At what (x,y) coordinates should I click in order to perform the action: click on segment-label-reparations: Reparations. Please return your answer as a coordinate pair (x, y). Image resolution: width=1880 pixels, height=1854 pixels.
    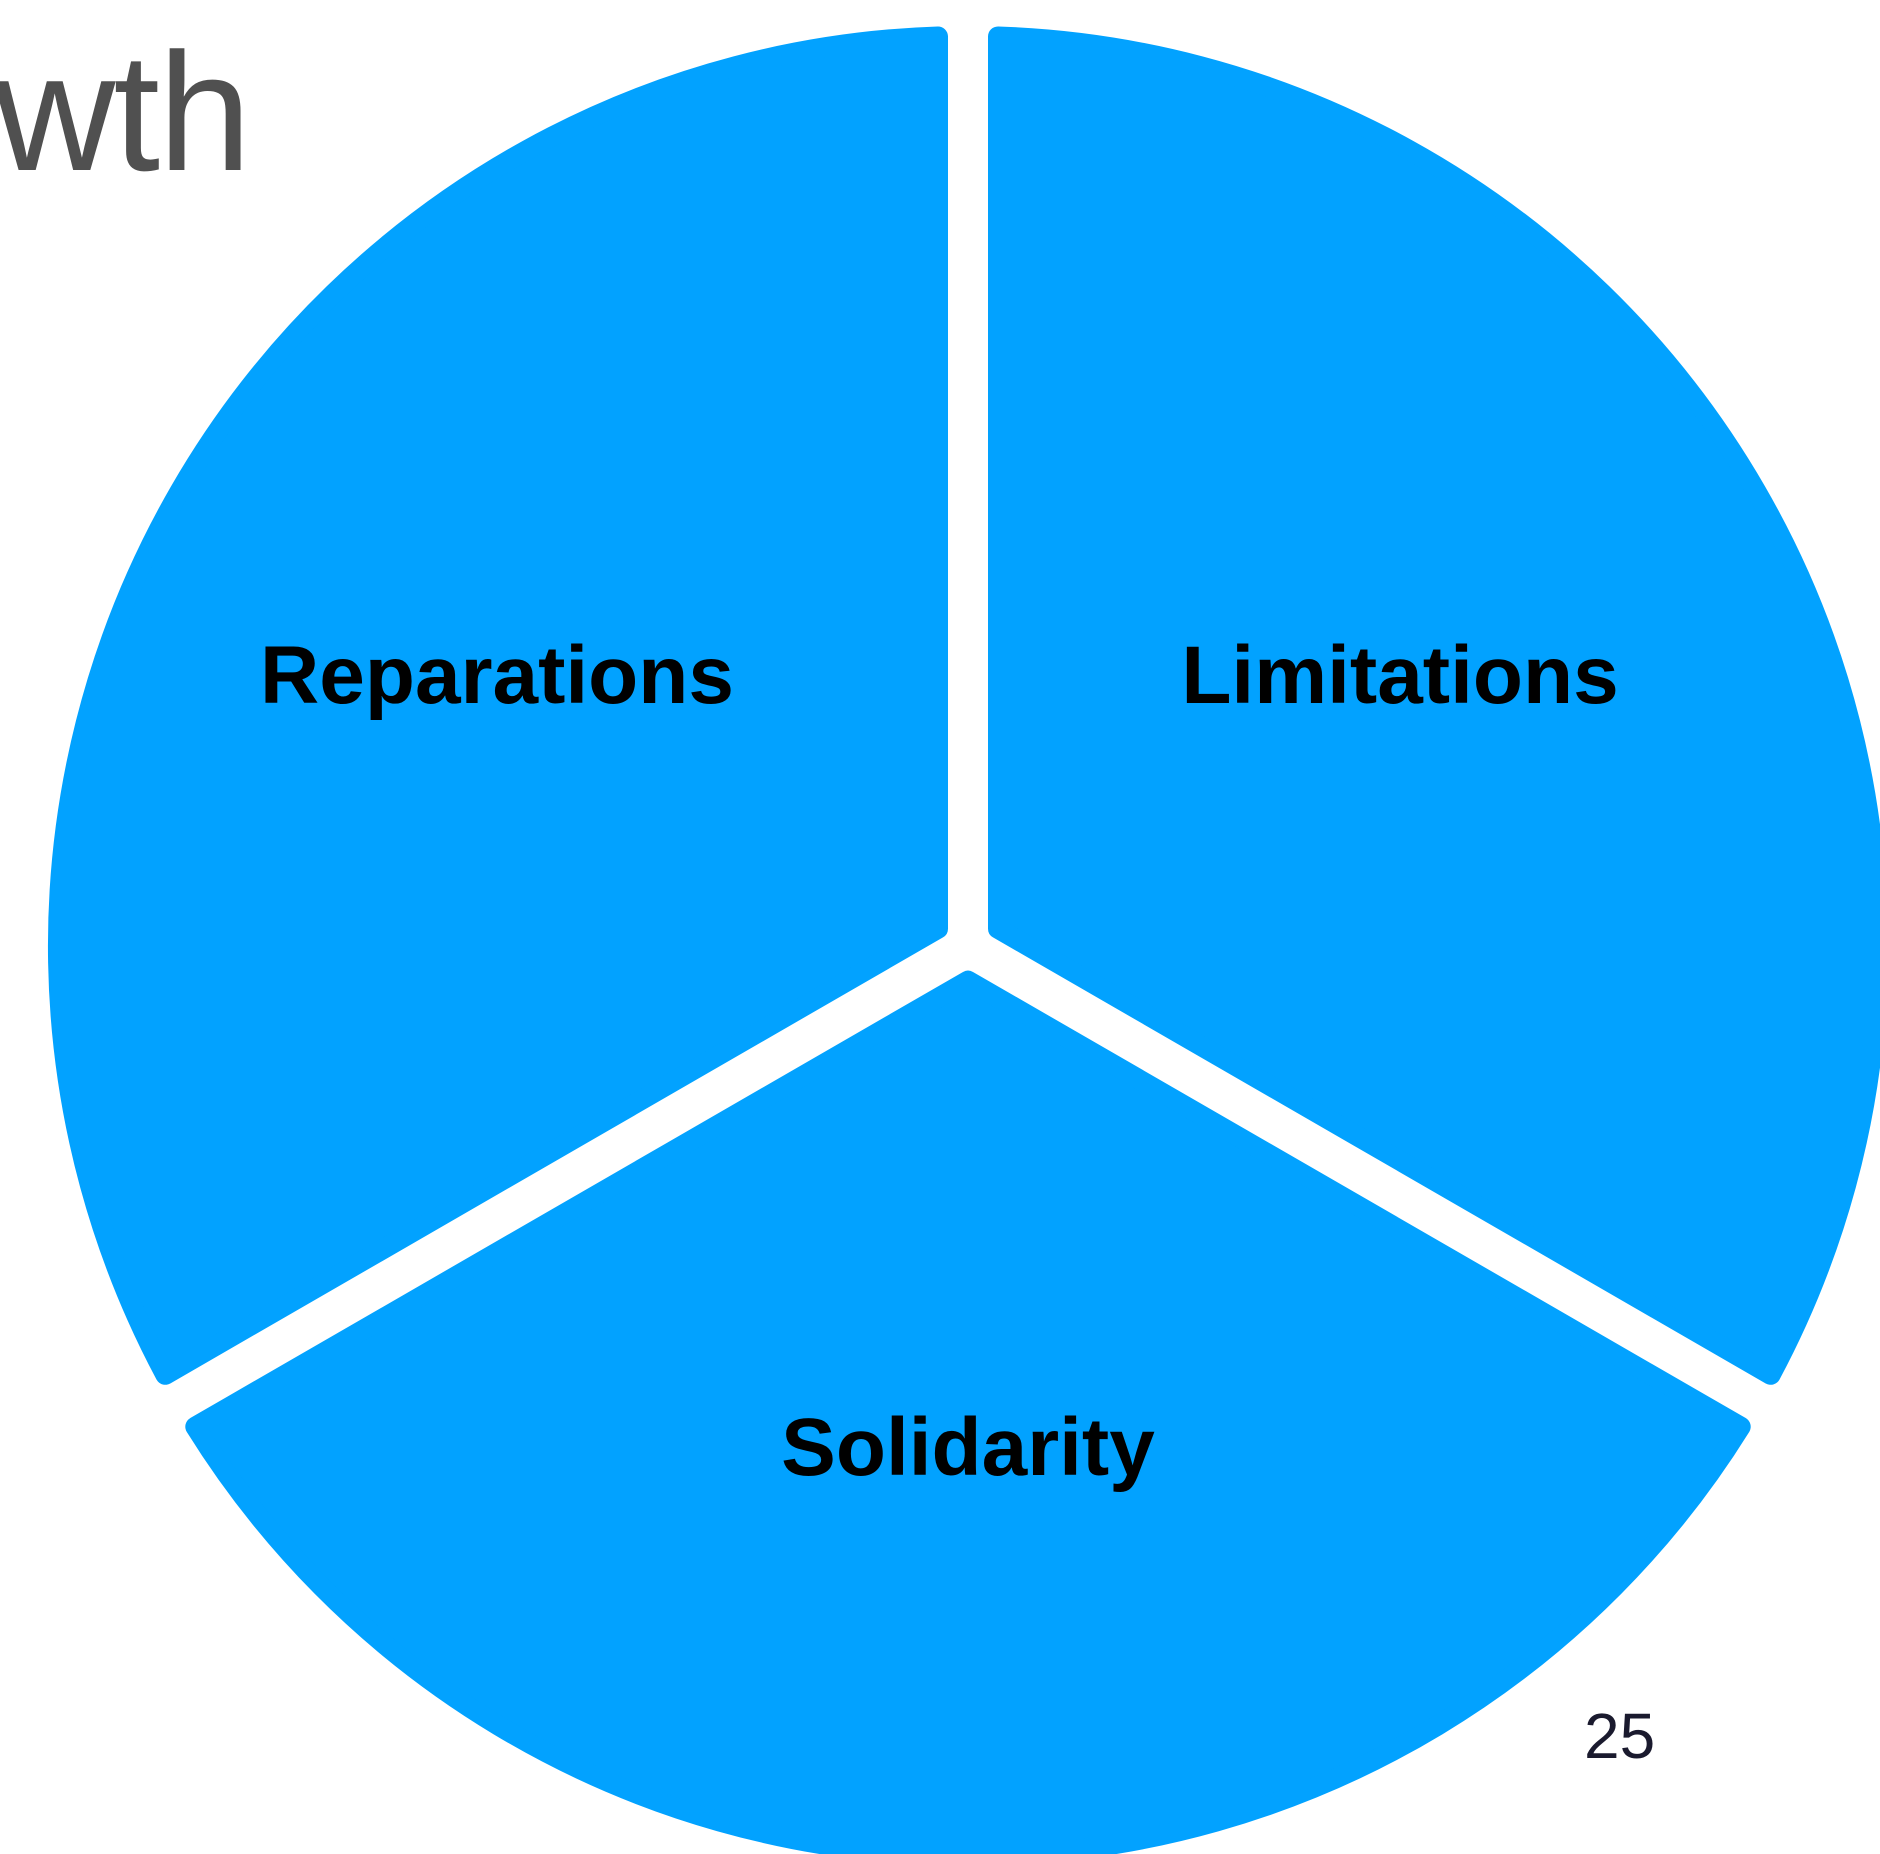
    Looking at the image, I should click on (497, 675).